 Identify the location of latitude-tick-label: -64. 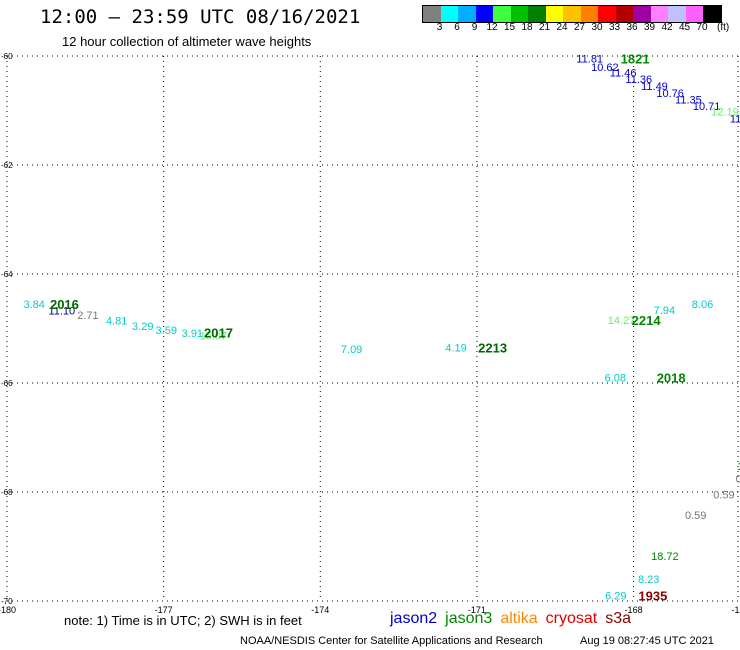
(7, 274).